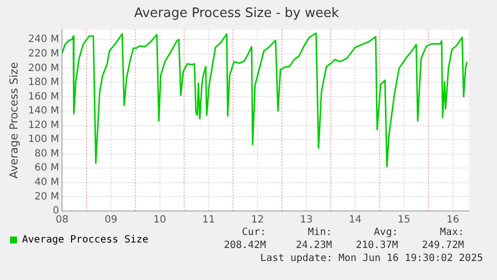 This screenshot has width=497, height=280. What do you see at coordinates (111, 220) in the screenshot?
I see `x-tick-label: 09` at bounding box center [111, 220].